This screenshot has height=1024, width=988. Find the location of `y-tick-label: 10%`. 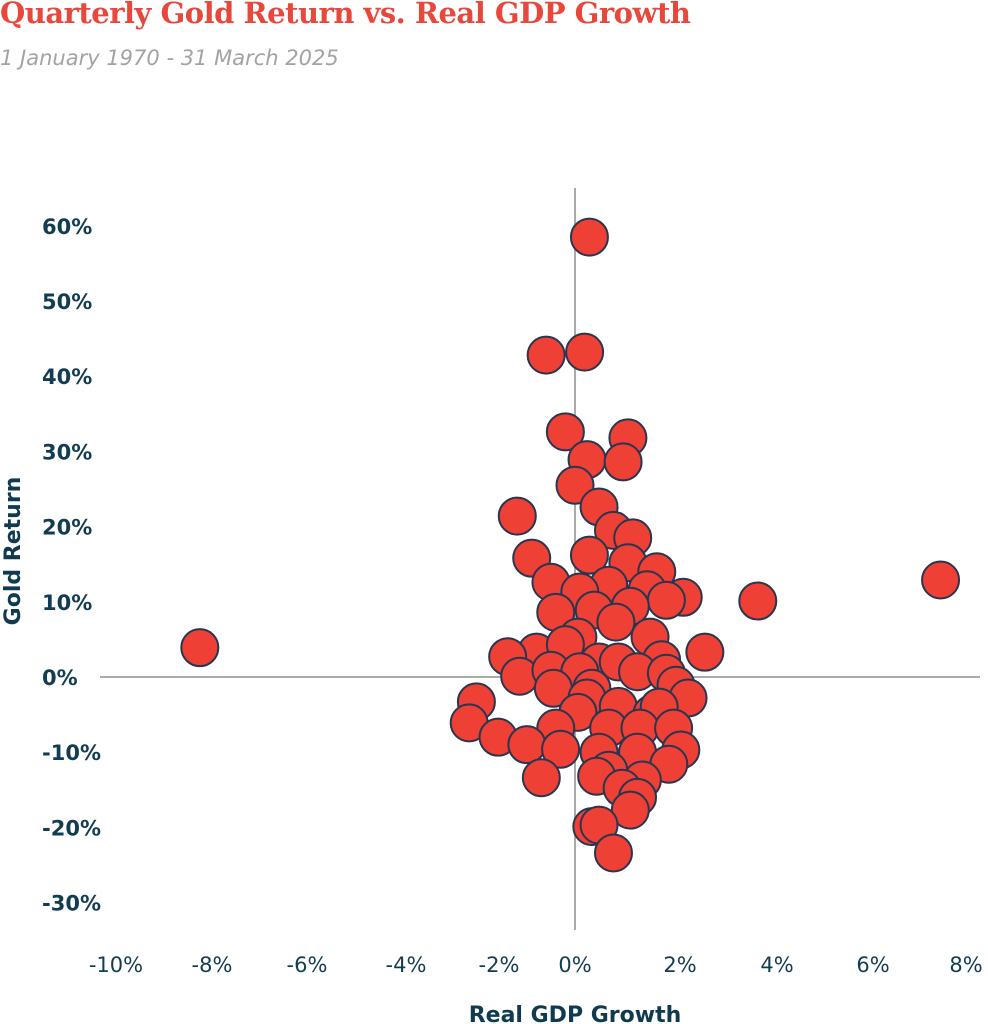

y-tick-label: 10% is located at coordinates (67, 603).